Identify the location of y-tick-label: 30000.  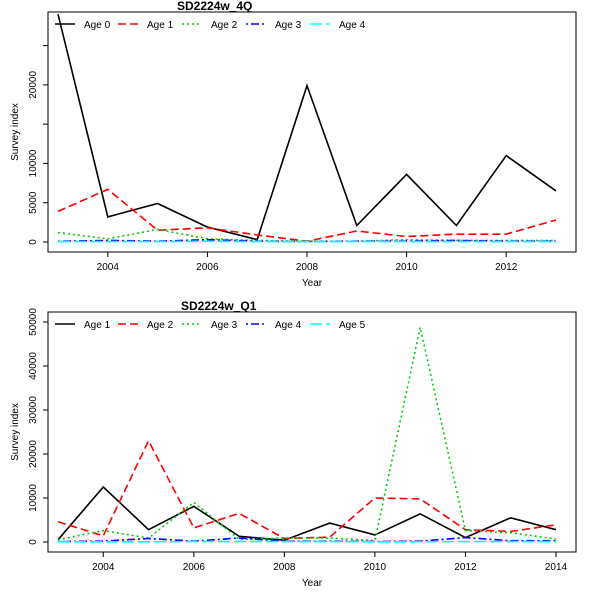
(33, 410).